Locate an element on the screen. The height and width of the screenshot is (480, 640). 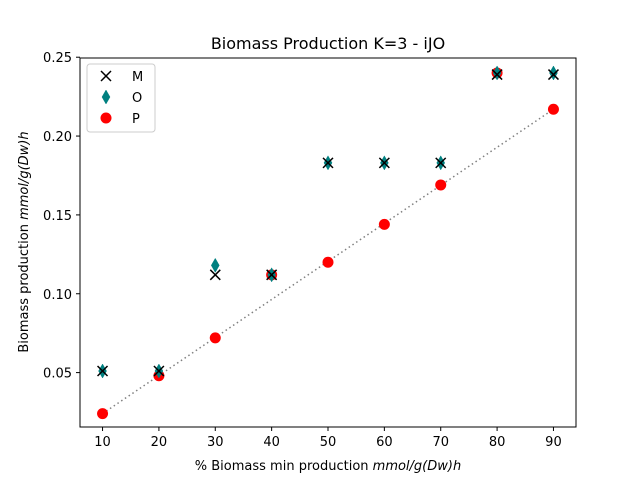
y-tick-label: 0.05 is located at coordinates (57, 374).